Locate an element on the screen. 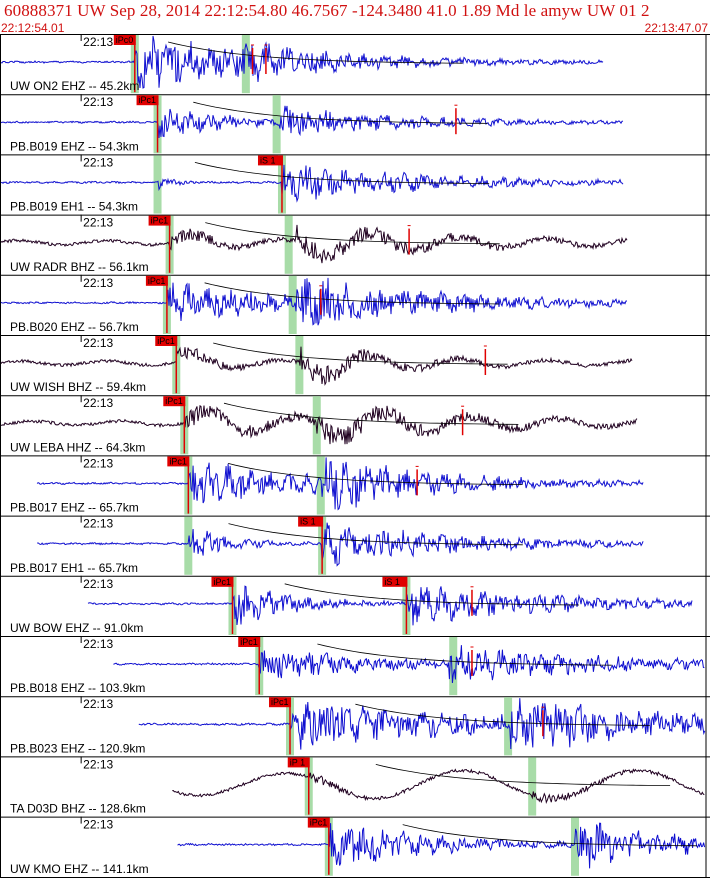  station-label: UW LEBA HHZ -- 64.3km is located at coordinates (77, 447).